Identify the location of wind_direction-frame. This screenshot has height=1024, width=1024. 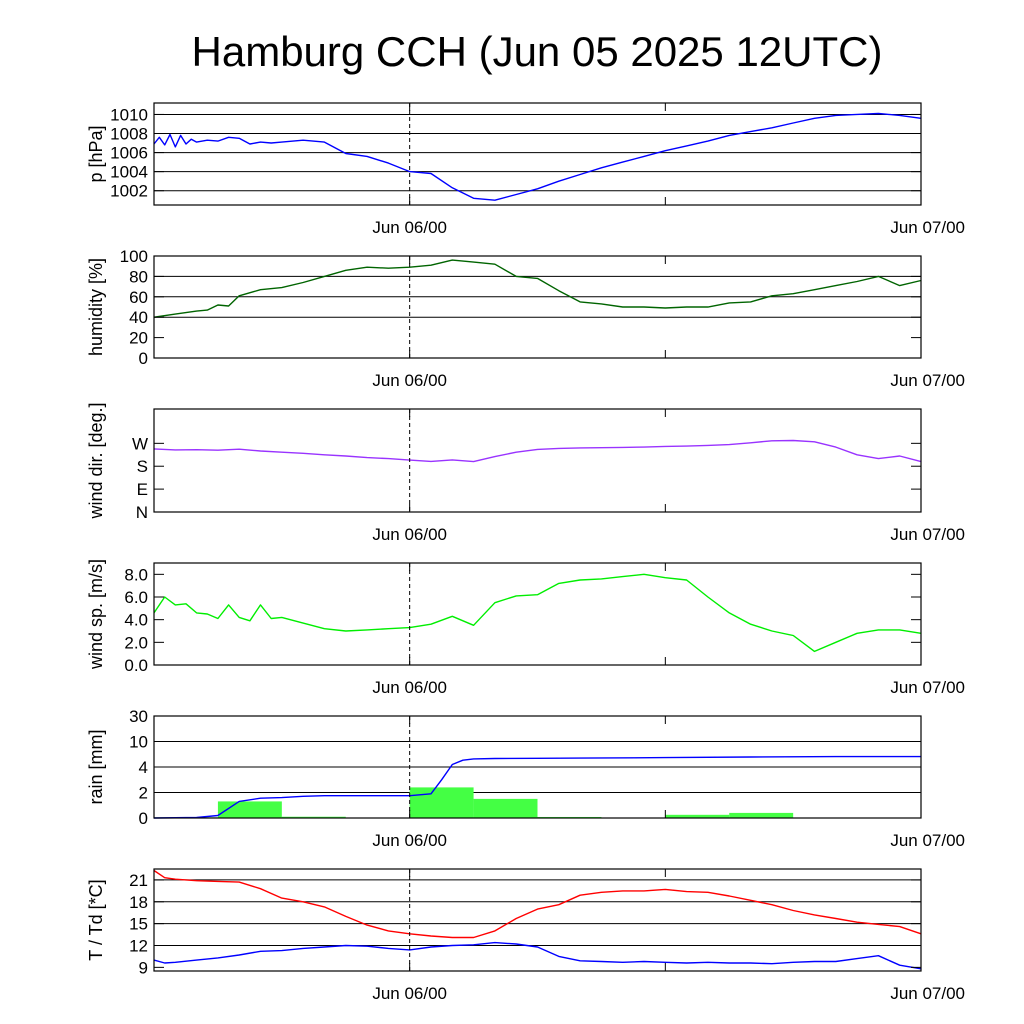
(537, 460).